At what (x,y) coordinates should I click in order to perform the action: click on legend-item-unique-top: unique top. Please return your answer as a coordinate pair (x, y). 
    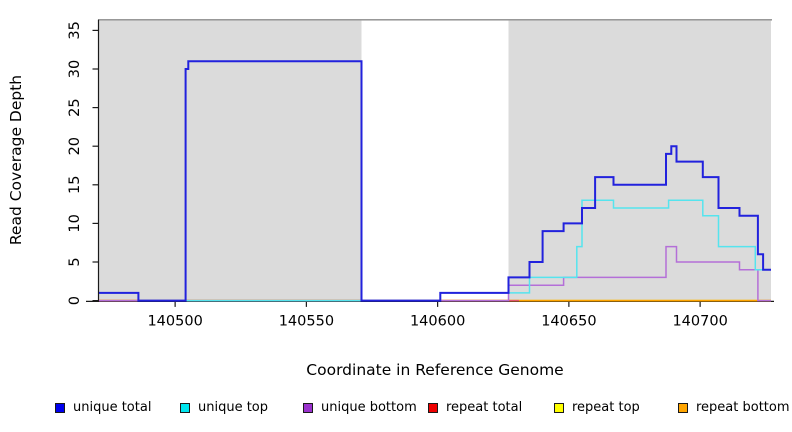
    Looking at the image, I should click on (224, 407).